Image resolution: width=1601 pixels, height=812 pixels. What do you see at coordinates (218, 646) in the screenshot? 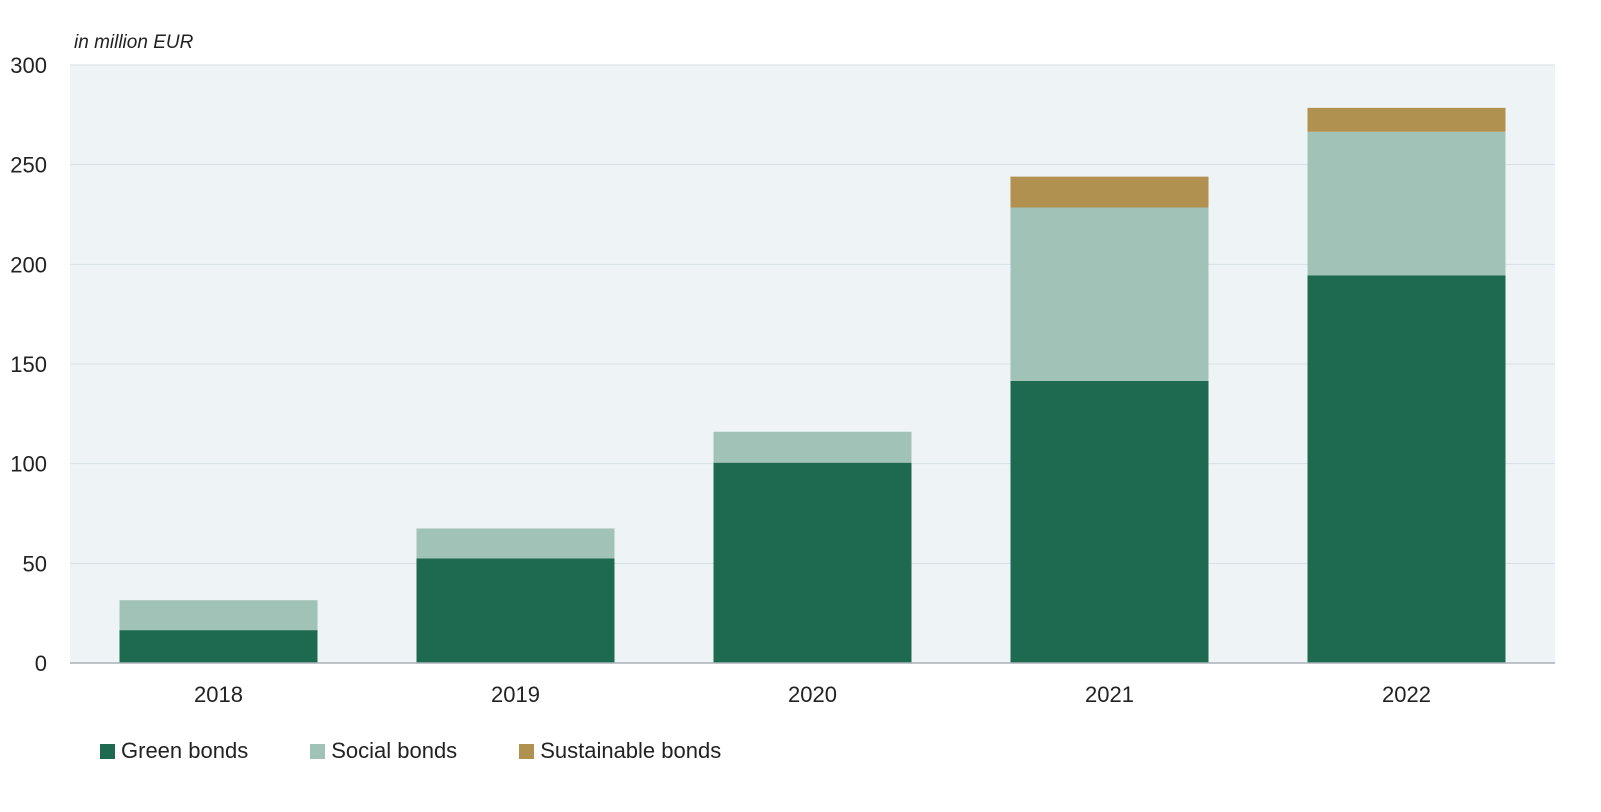
I see `bar-green-bonds-2018` at bounding box center [218, 646].